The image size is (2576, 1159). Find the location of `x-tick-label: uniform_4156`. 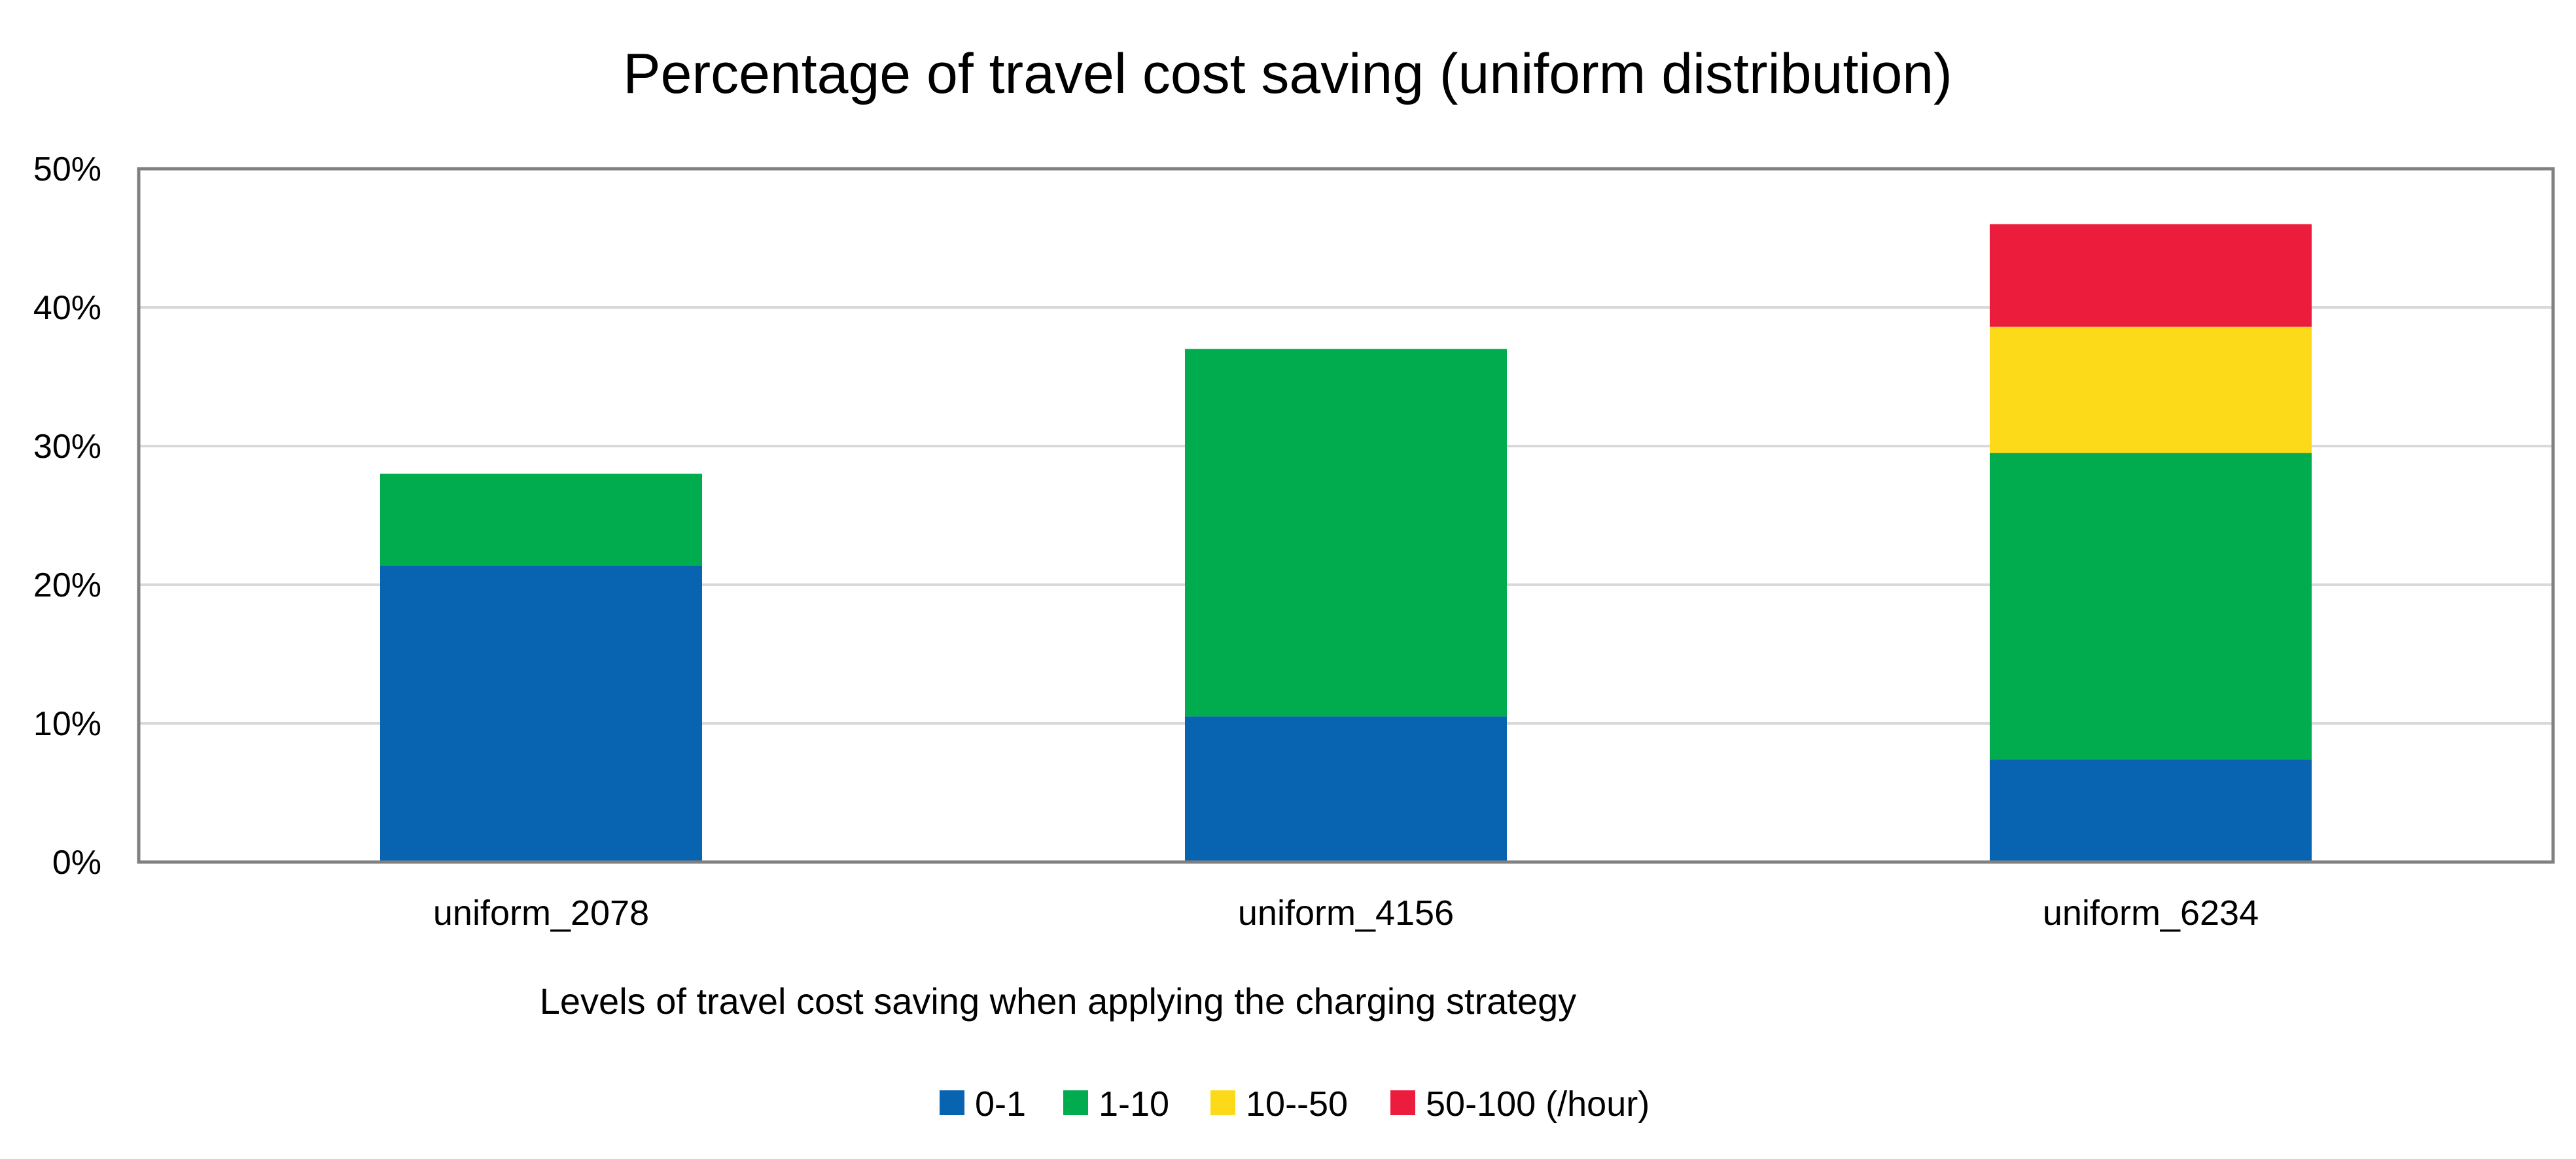

x-tick-label: uniform_4156 is located at coordinates (1346, 913).